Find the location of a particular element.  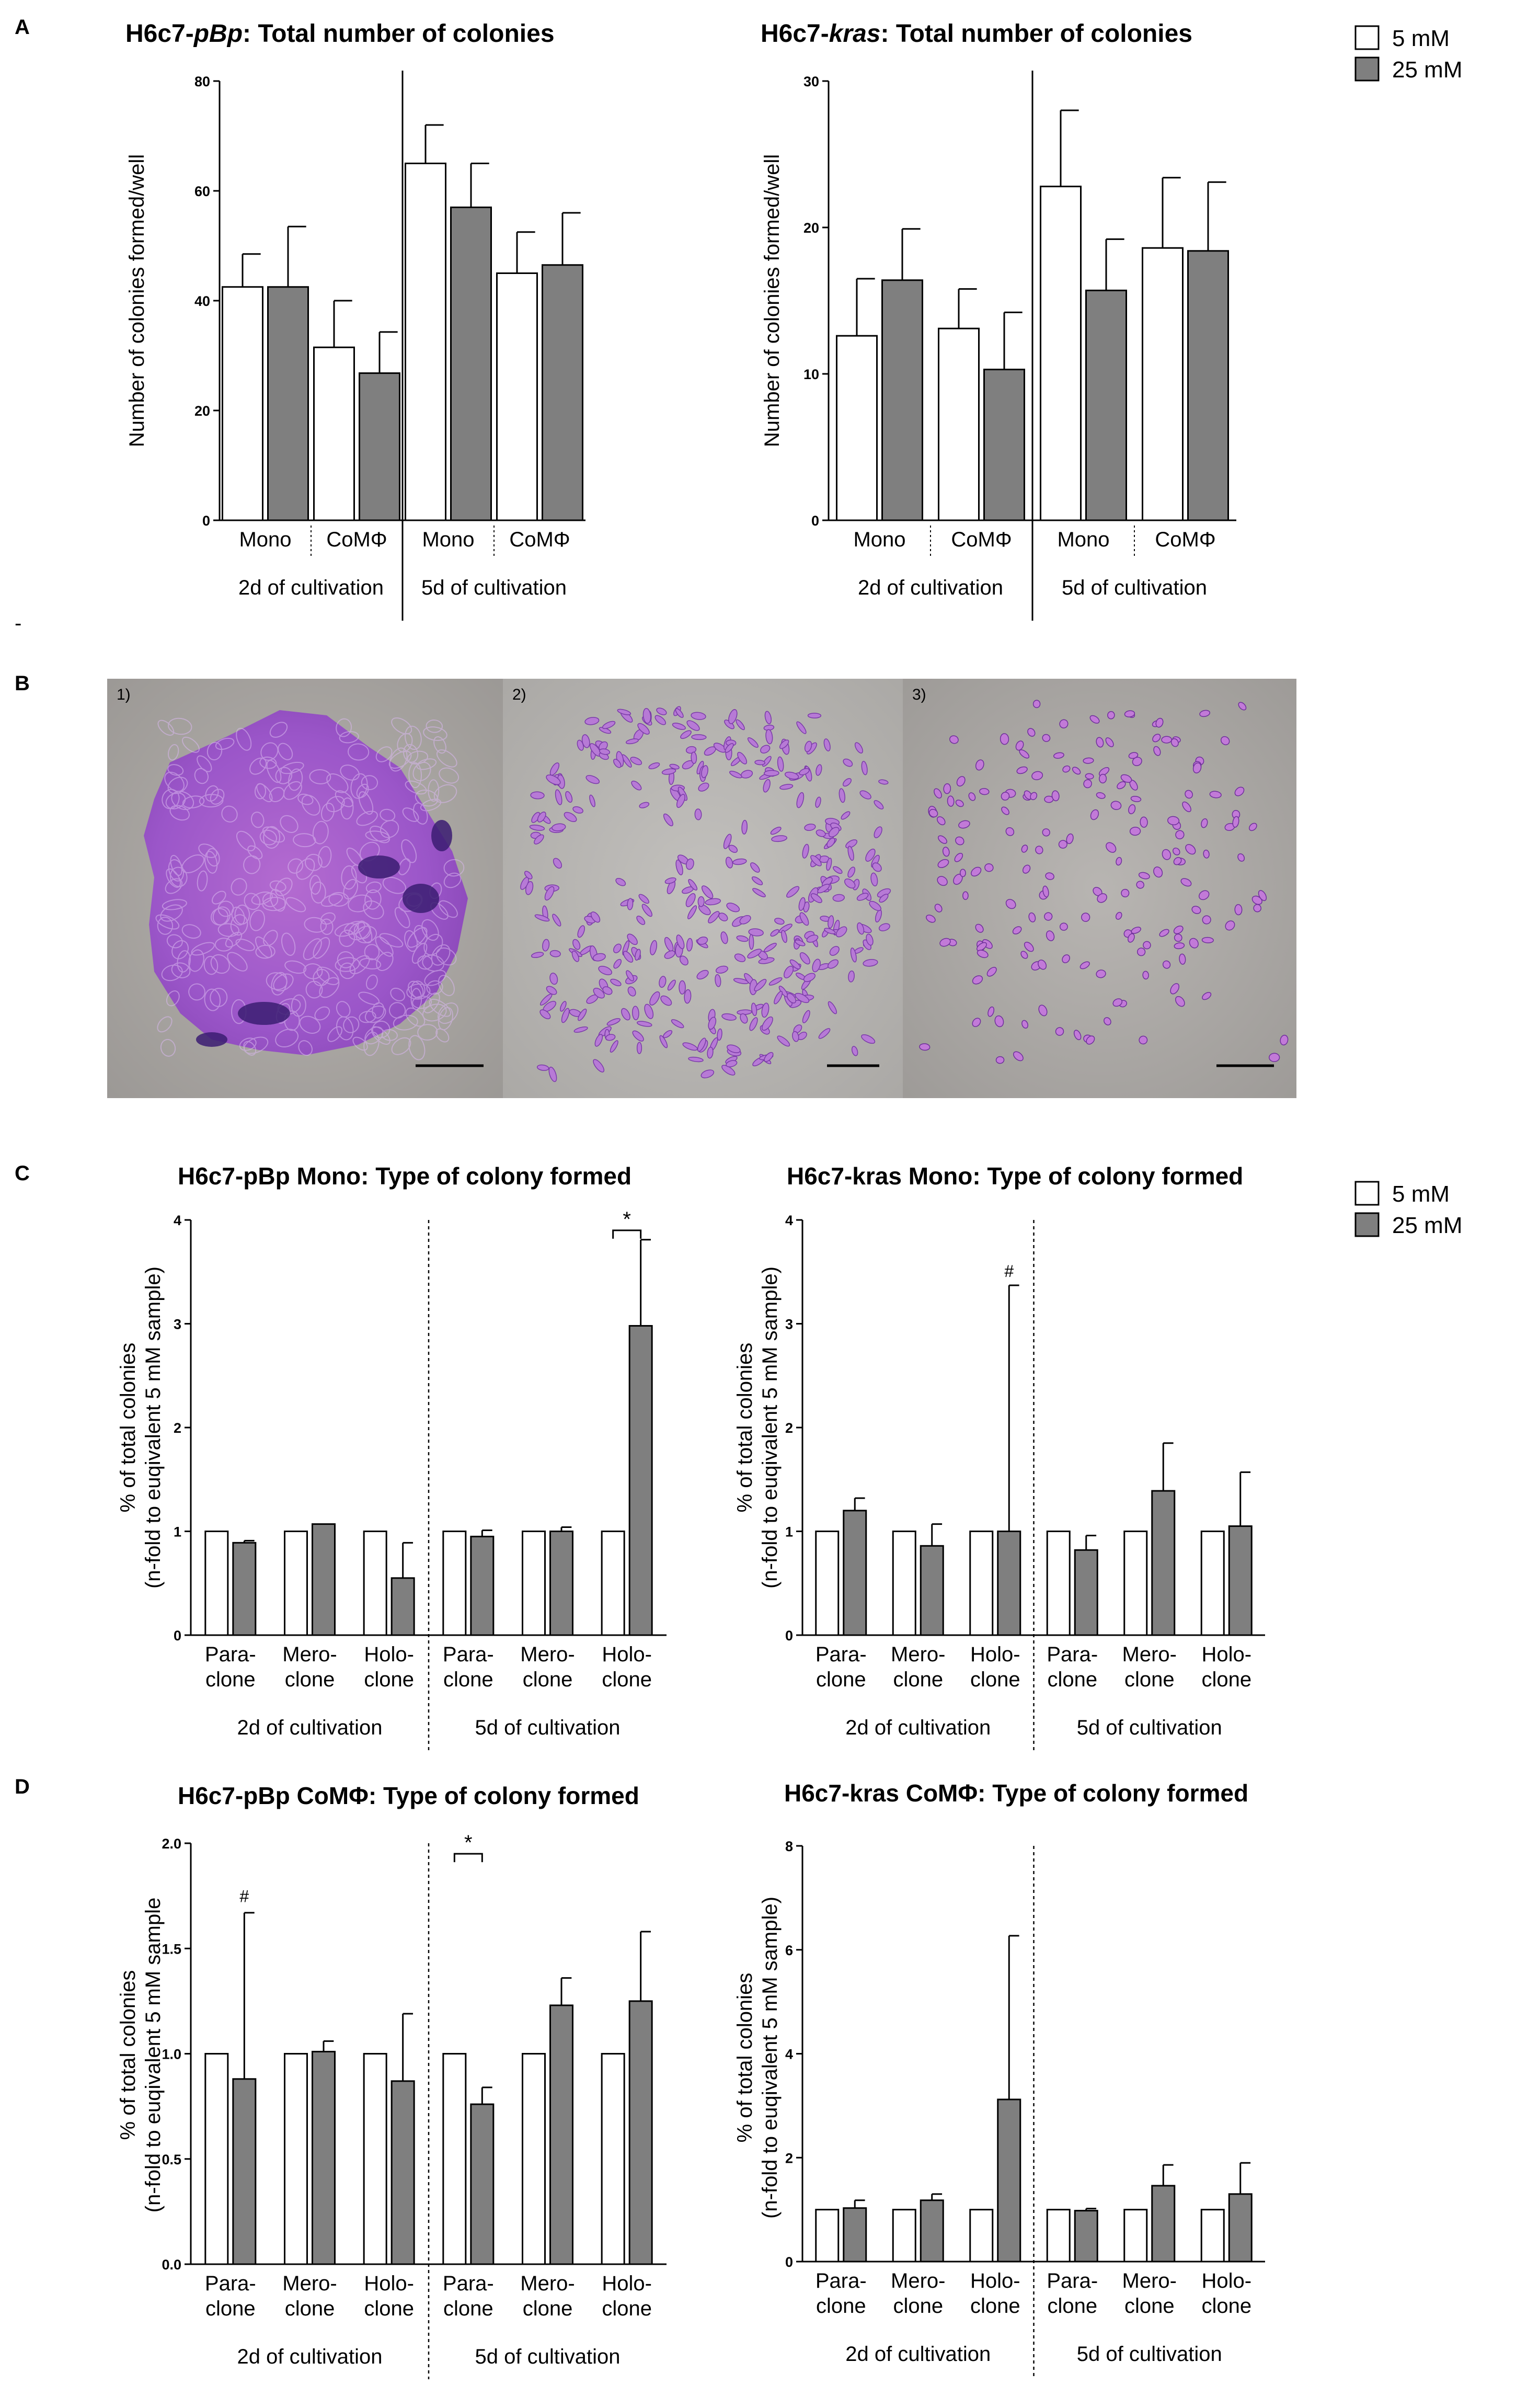

category-label: CoMΦ is located at coordinates (981, 539).